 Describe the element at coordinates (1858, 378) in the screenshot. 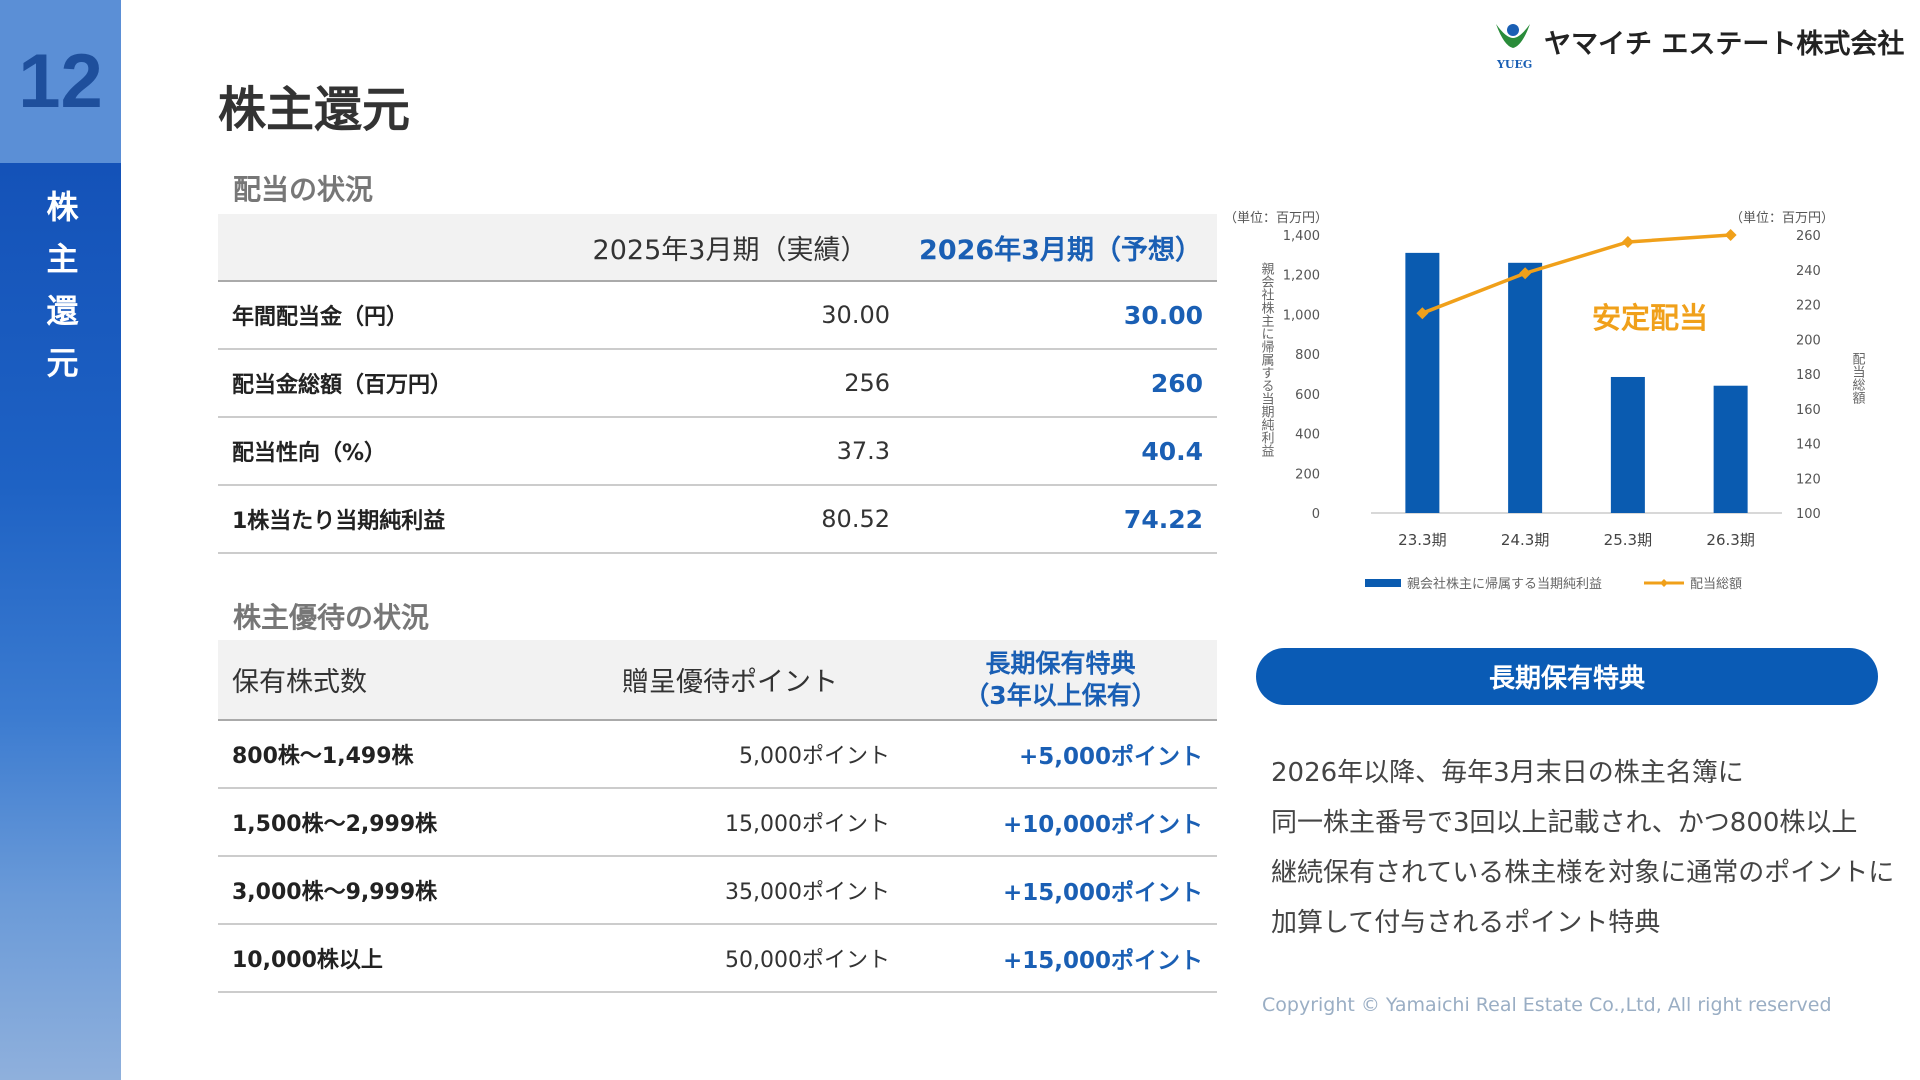

I see `y2-axis-title: 配当総額` at that location.